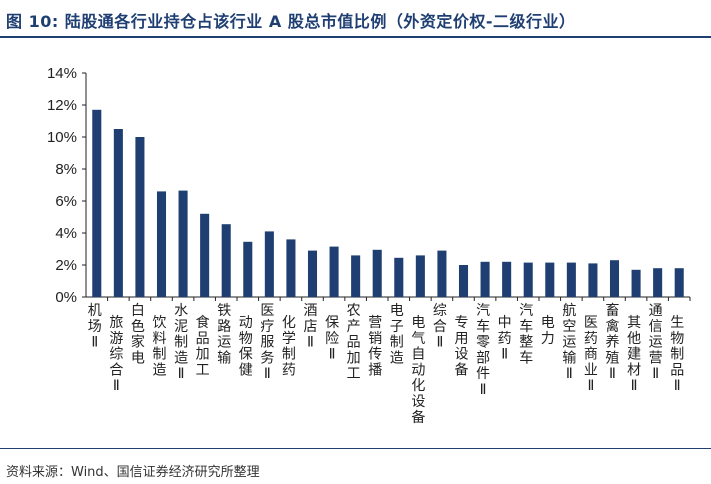 This screenshot has width=711, height=484. I want to click on x-tick-label: 综合 Ⅱ, so click(440, 327).